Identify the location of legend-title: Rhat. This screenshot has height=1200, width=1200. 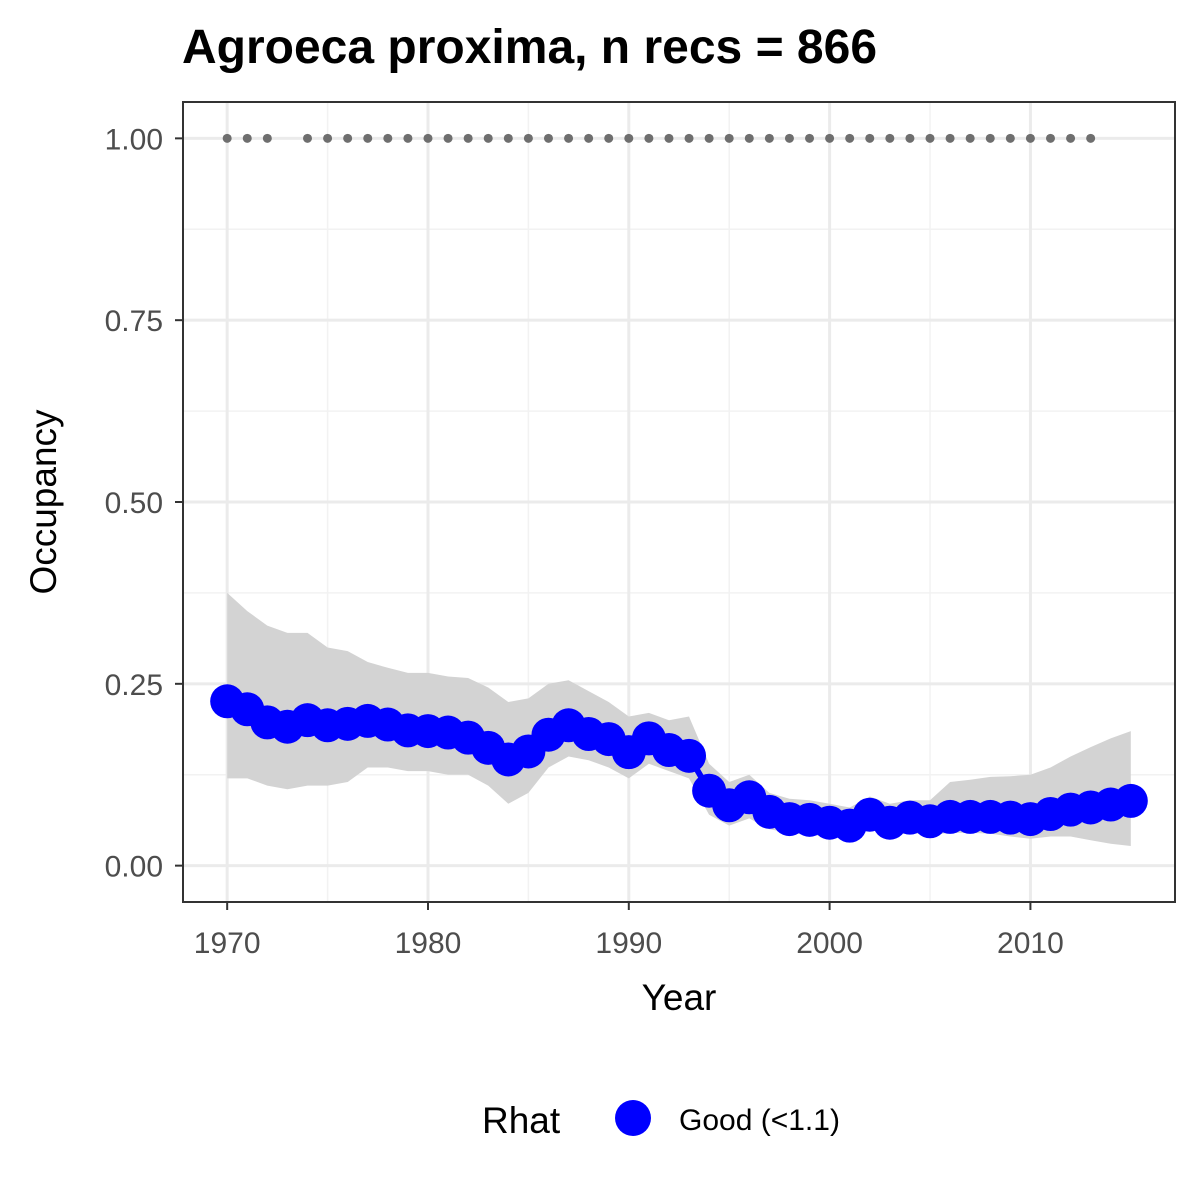
(521, 1120).